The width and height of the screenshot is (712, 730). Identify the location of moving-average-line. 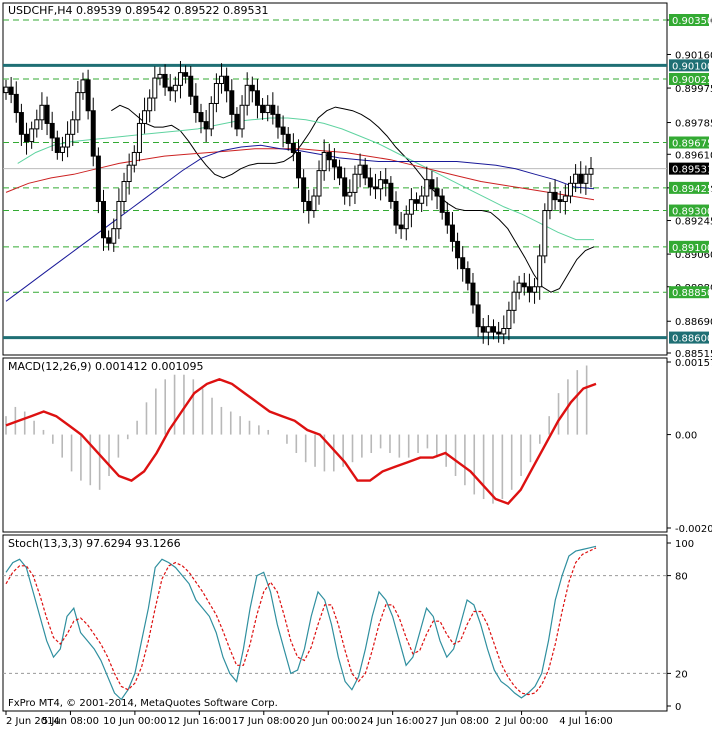
(300, 174).